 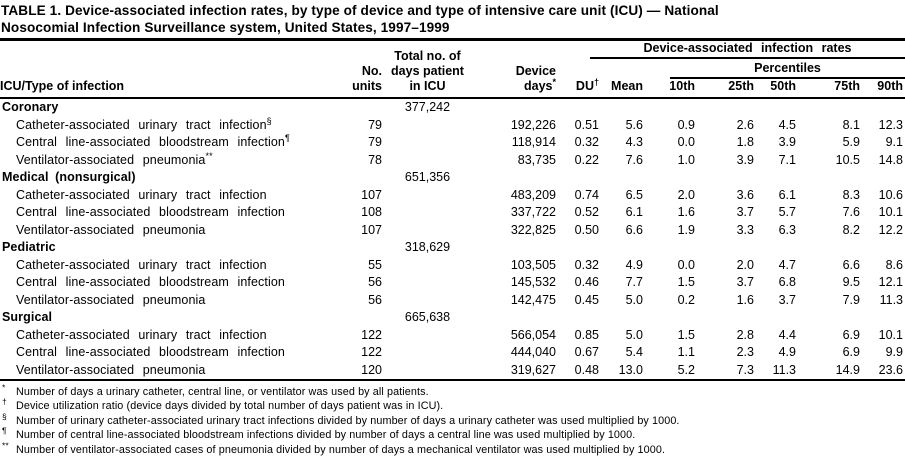 I want to click on cell-device-days: 483,209, so click(x=533, y=194).